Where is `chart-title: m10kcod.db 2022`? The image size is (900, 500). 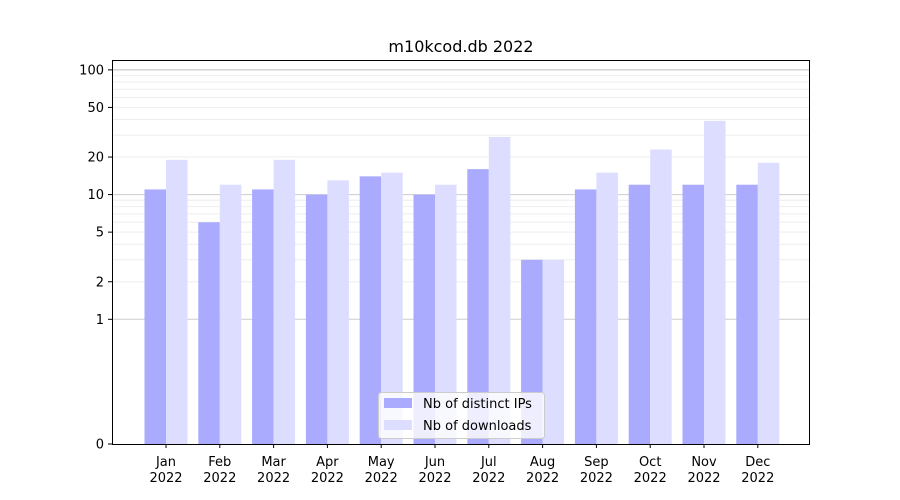
chart-title: m10kcod.db 2022 is located at coordinates (460, 46).